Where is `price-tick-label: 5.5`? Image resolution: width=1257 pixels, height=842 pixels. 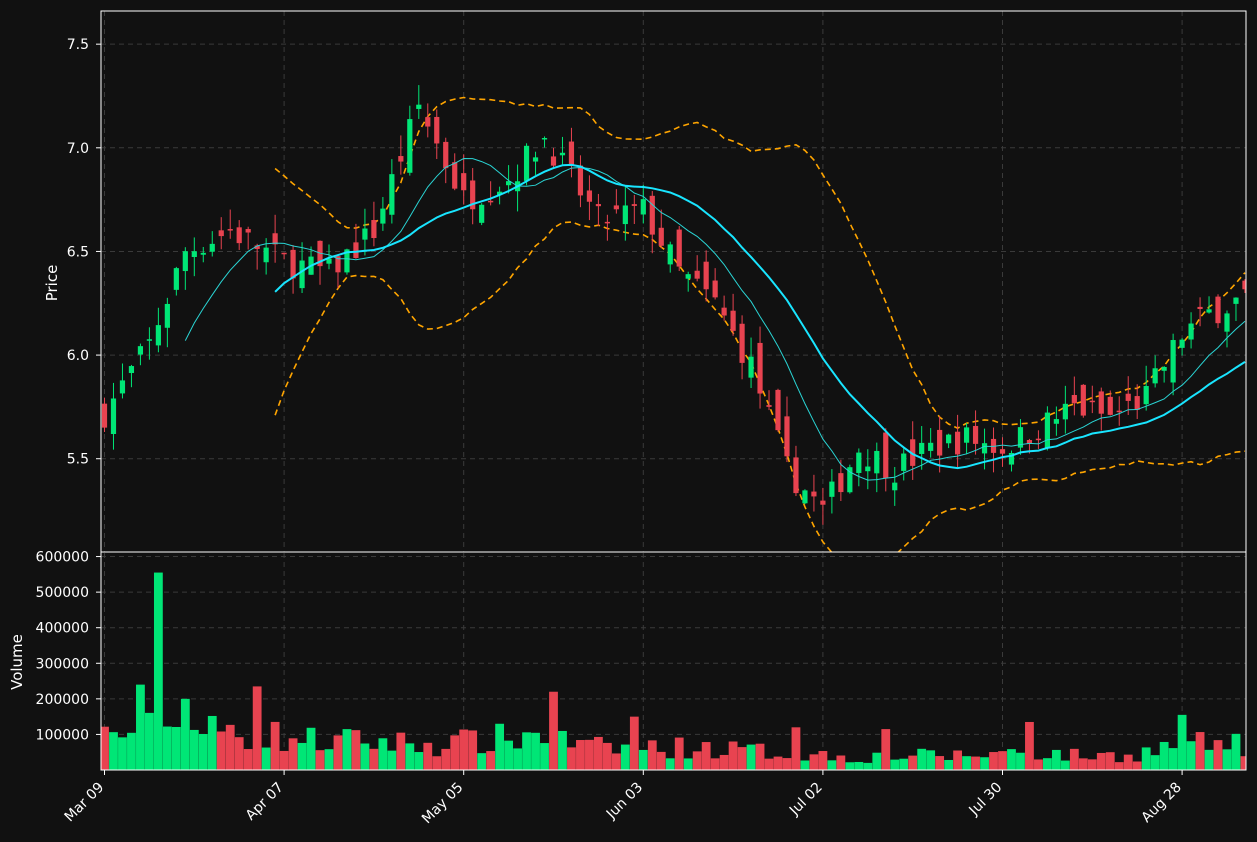 price-tick-label: 5.5 is located at coordinates (78, 460).